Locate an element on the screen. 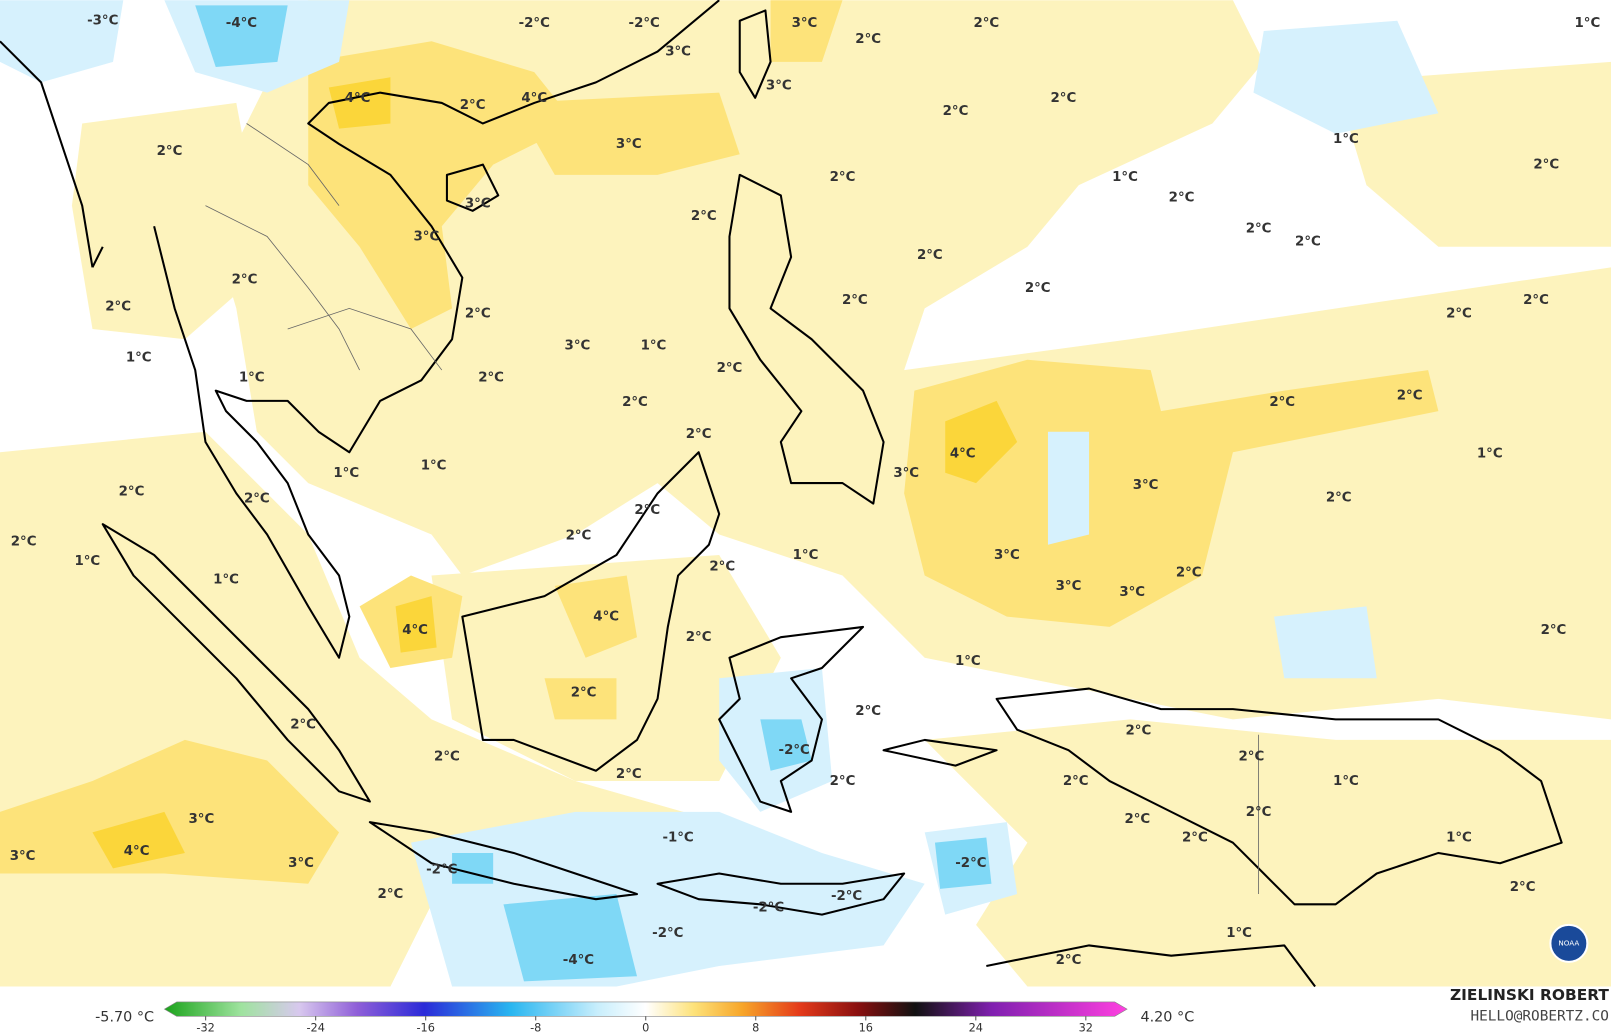 This screenshot has width=1611, height=1035. borneo is located at coordinates (591, 611).